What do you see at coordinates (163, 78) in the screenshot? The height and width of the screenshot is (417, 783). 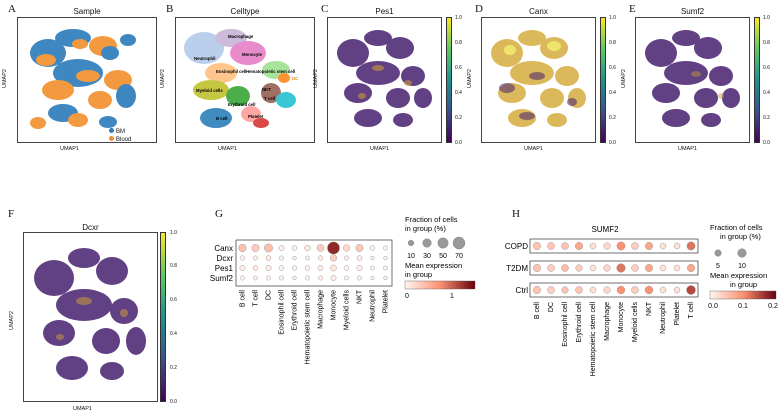 I see `umap-b-ylabel: UMAP2` at bounding box center [163, 78].